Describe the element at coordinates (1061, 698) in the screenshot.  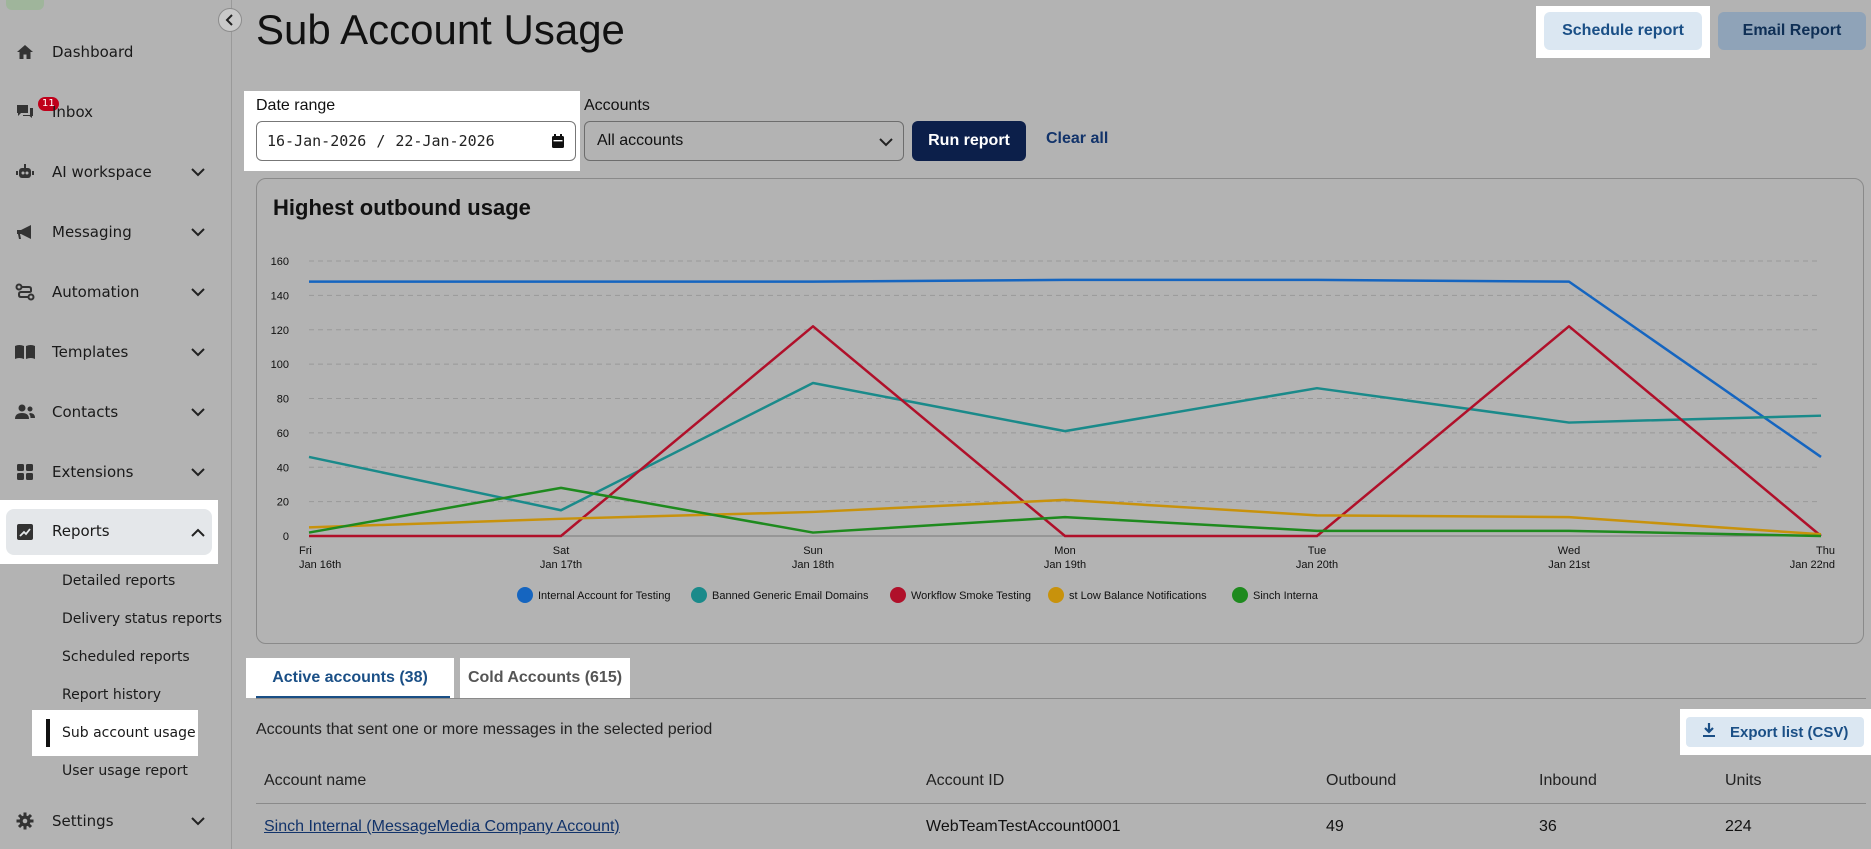
I see `tab-divider` at that location.